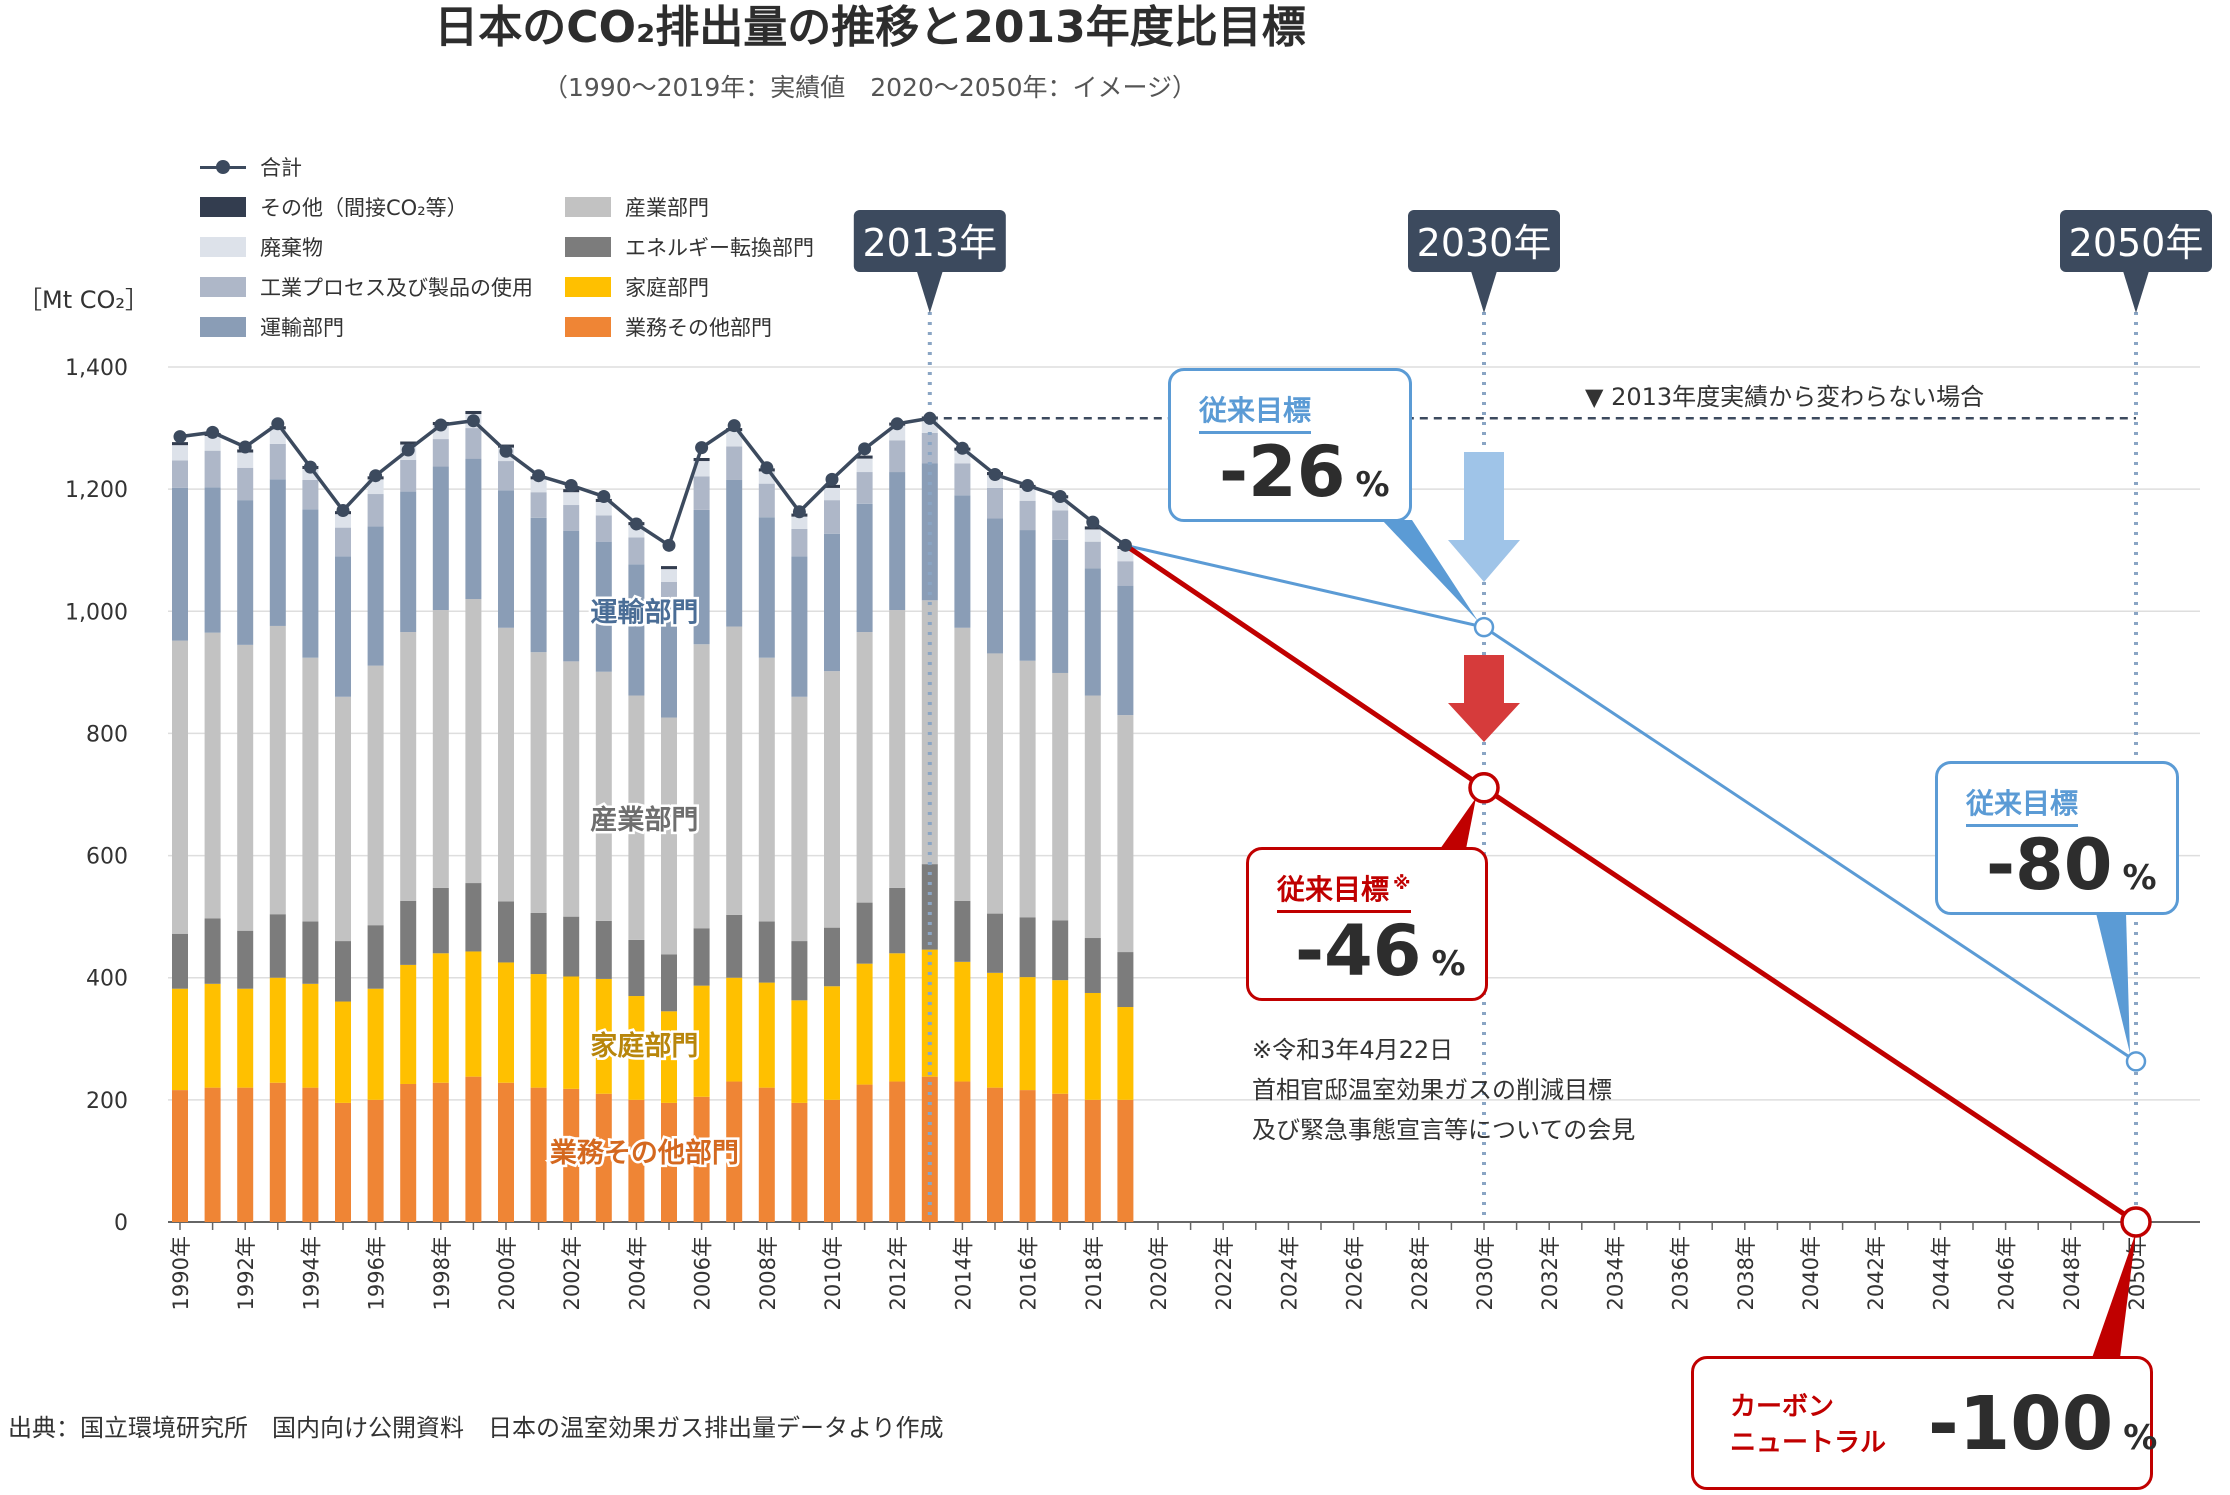  Describe the element at coordinates (396, 288) in the screenshot. I see `legend-label: 工業プロセス及び製品の使用` at that location.